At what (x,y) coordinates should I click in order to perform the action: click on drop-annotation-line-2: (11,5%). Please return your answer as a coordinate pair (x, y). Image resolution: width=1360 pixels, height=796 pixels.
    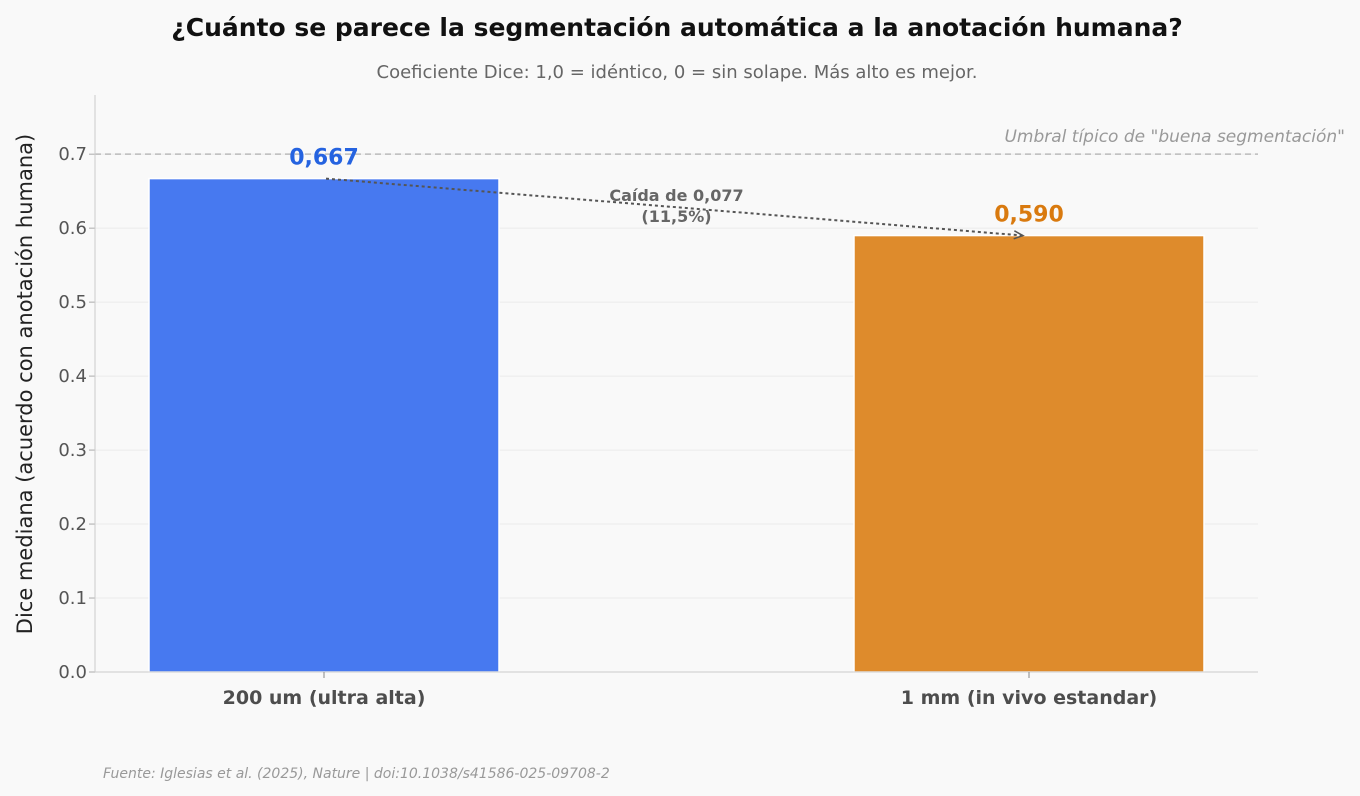
    Looking at the image, I should click on (676, 216).